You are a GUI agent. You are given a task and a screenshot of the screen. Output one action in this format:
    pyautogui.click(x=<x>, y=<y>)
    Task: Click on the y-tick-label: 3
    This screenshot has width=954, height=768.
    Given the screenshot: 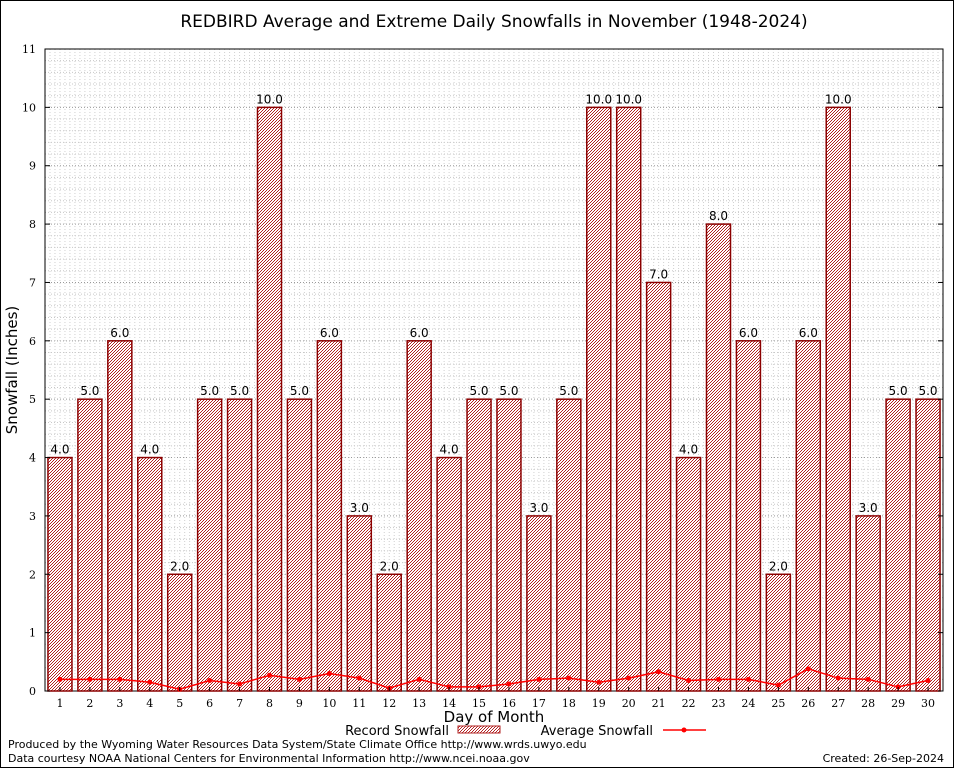 What is the action you would take?
    pyautogui.click(x=32, y=516)
    